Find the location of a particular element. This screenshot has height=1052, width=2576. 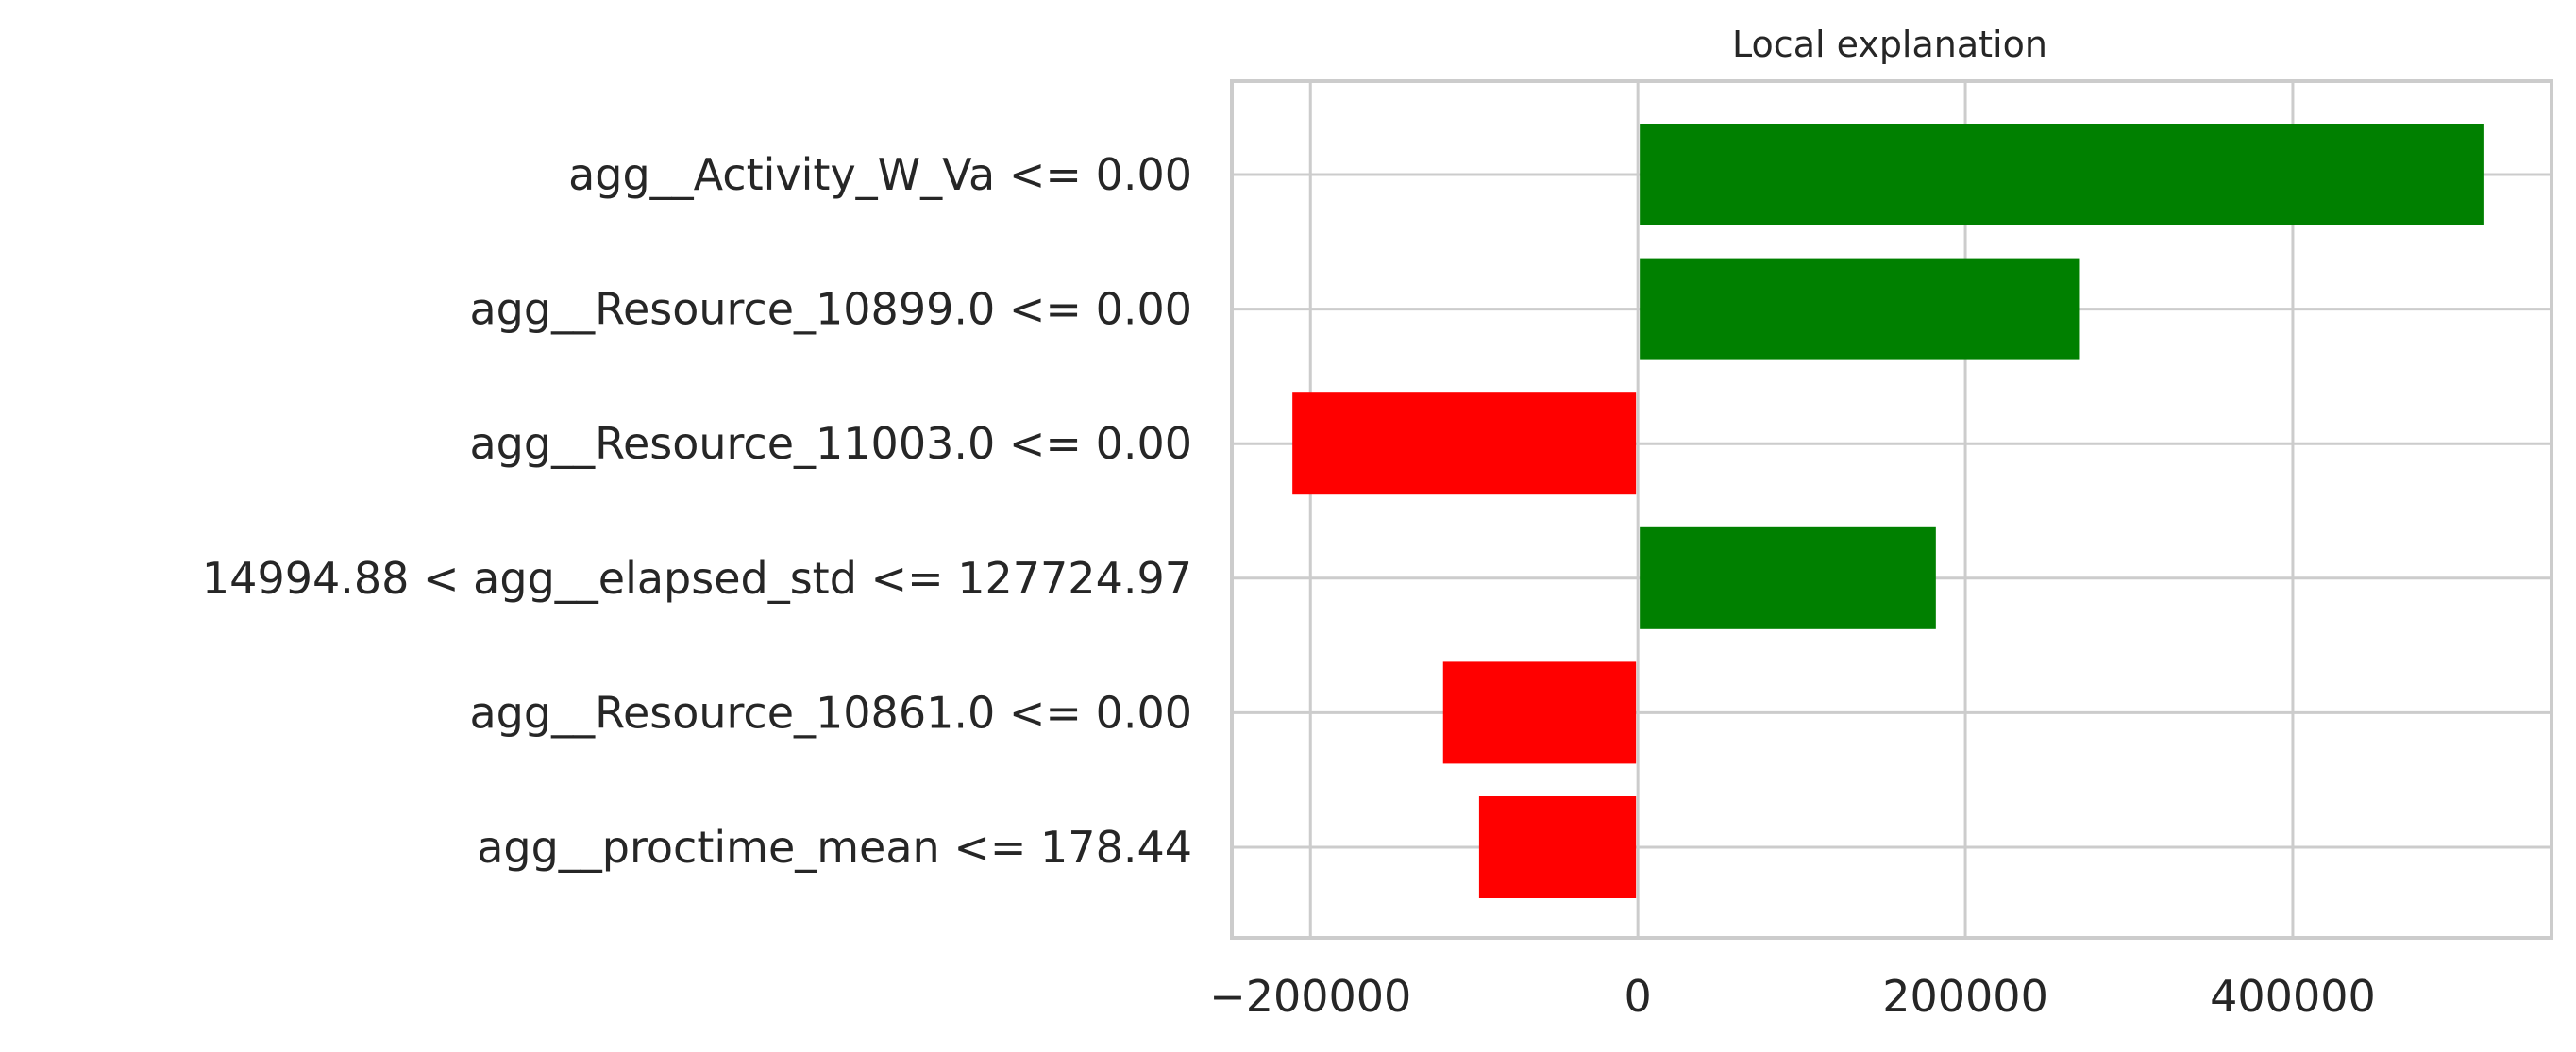

x-axis-tick-labels: −200000 0 200000 400000 is located at coordinates (1792, 996).